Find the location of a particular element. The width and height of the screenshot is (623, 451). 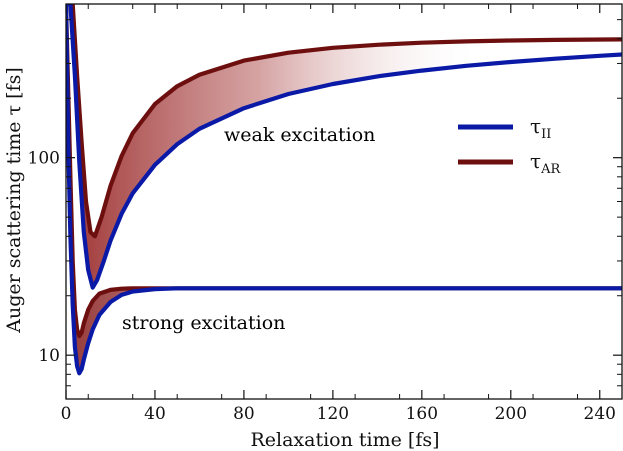

x-tick-label: 40 is located at coordinates (155, 414).